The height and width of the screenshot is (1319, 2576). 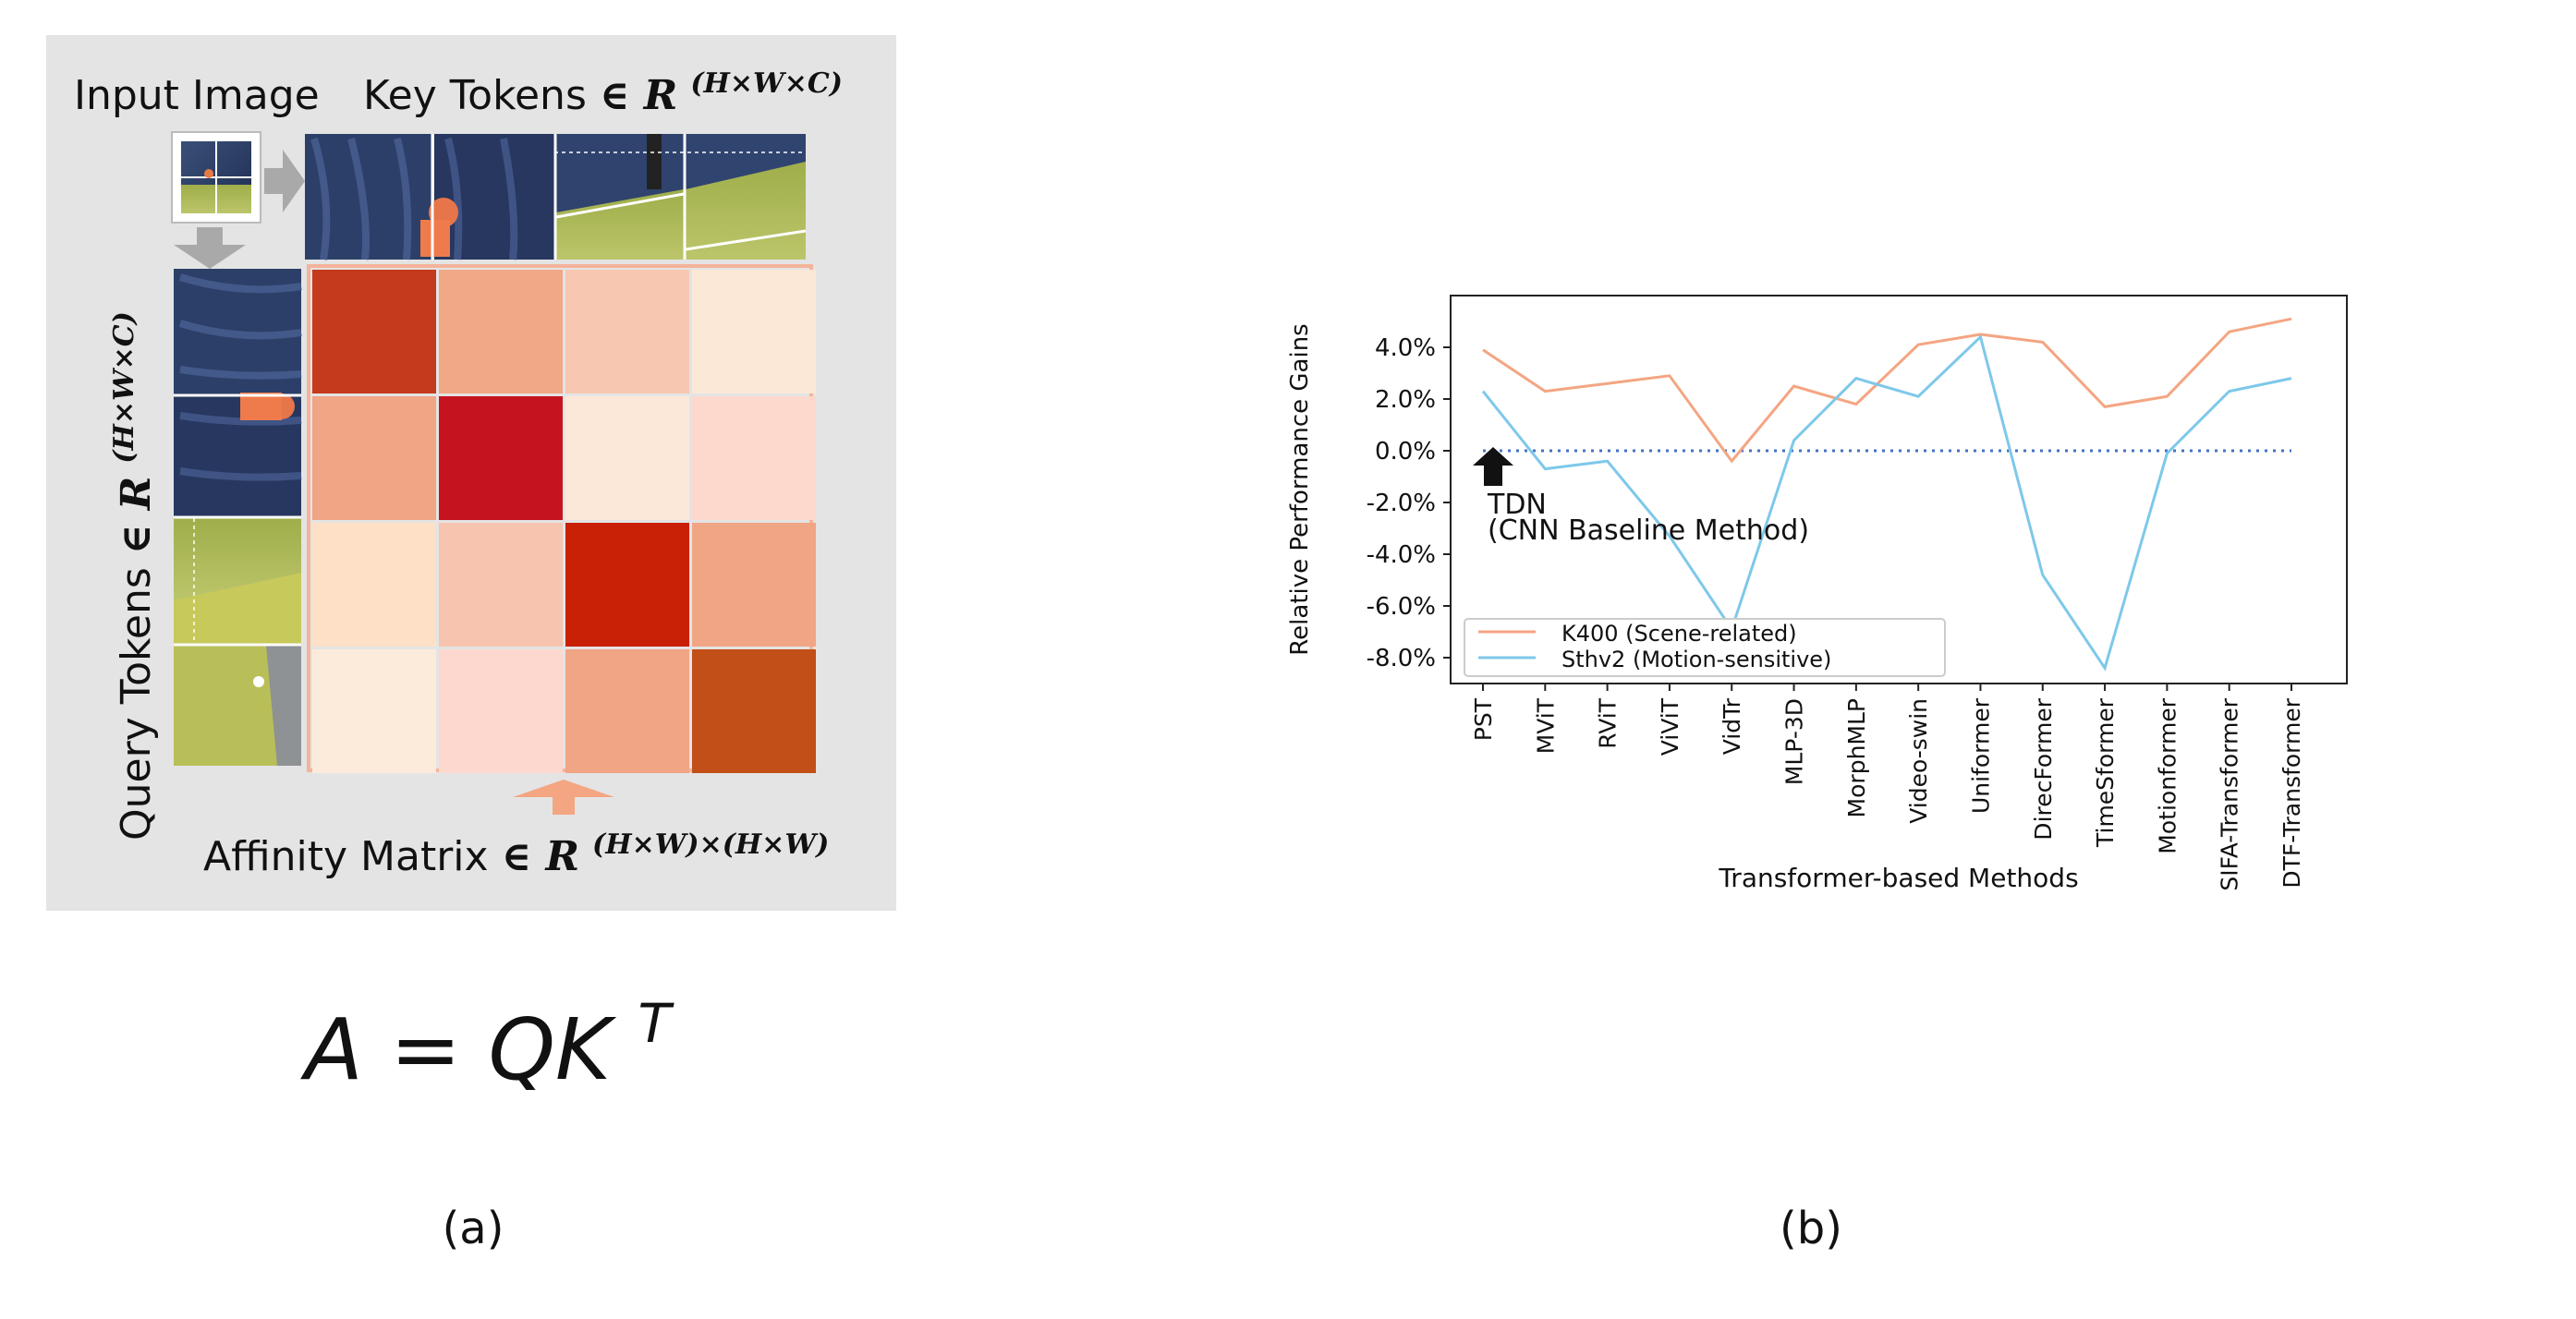 What do you see at coordinates (1401, 607) in the screenshot?
I see `y-tick-label: -6.0%` at bounding box center [1401, 607].